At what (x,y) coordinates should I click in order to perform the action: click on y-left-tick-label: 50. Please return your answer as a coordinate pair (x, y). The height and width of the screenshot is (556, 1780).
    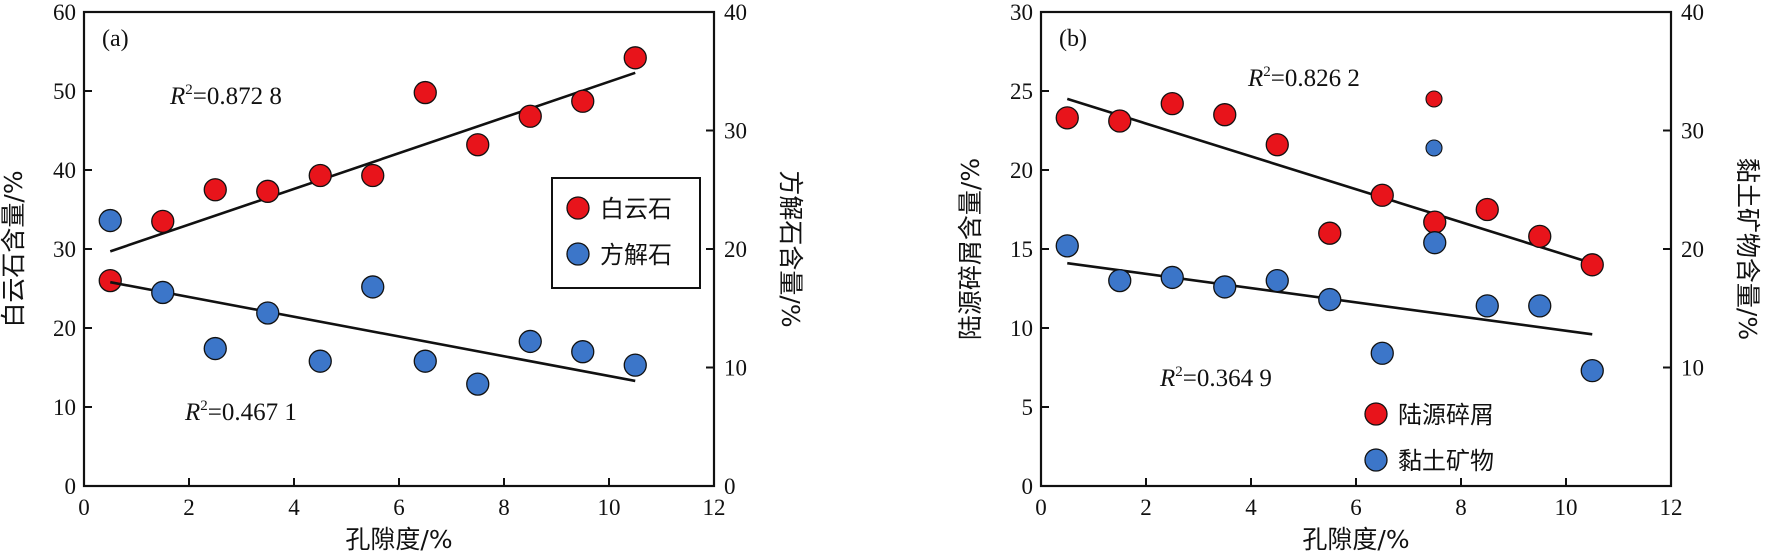
    Looking at the image, I should click on (64, 91).